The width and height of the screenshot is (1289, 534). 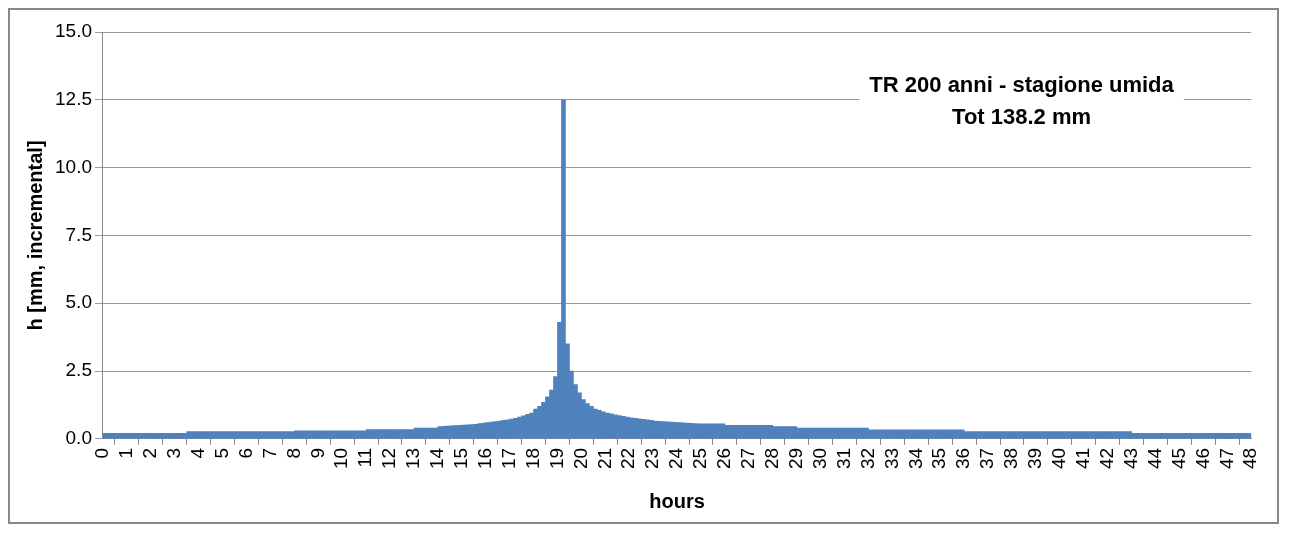 I want to click on x-tick-label: 30, so click(x=819, y=458).